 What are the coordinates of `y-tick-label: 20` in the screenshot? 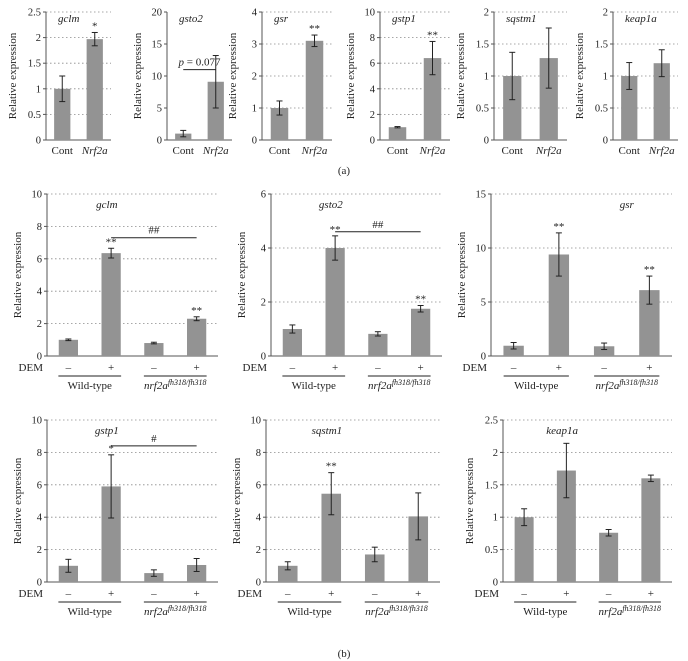 It's located at (157, 13).